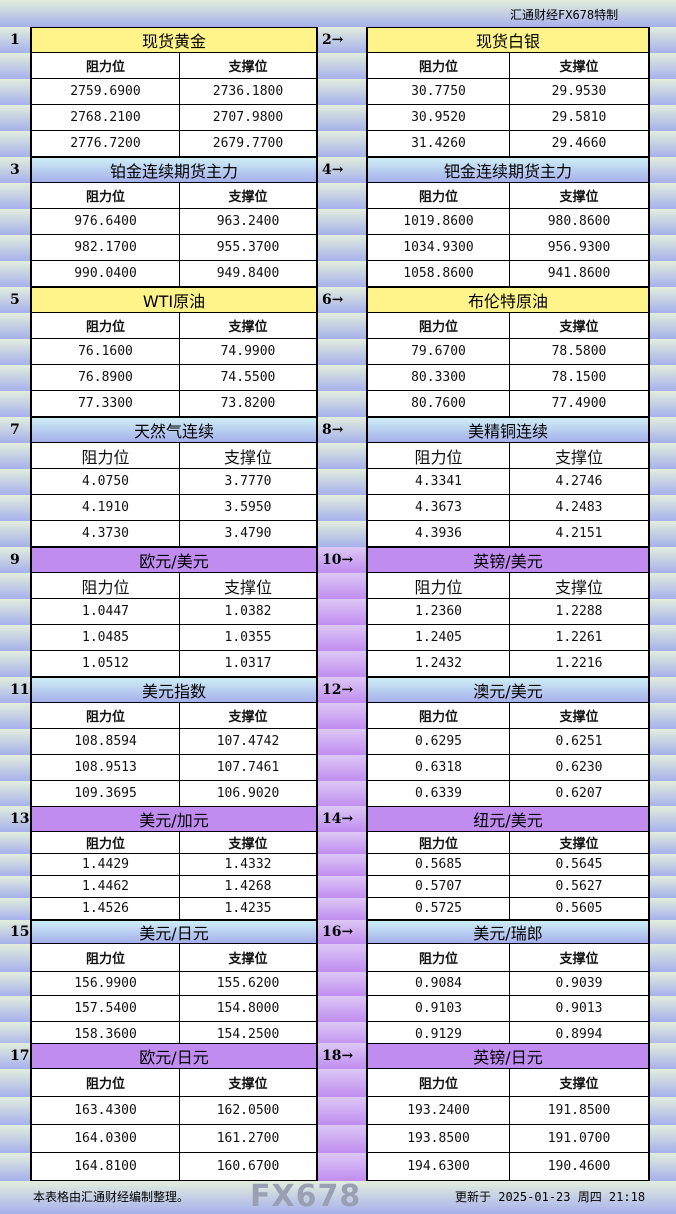 This screenshot has height=1214, width=676. What do you see at coordinates (579, 887) in the screenshot?
I see `support-value: 0.5627` at bounding box center [579, 887].